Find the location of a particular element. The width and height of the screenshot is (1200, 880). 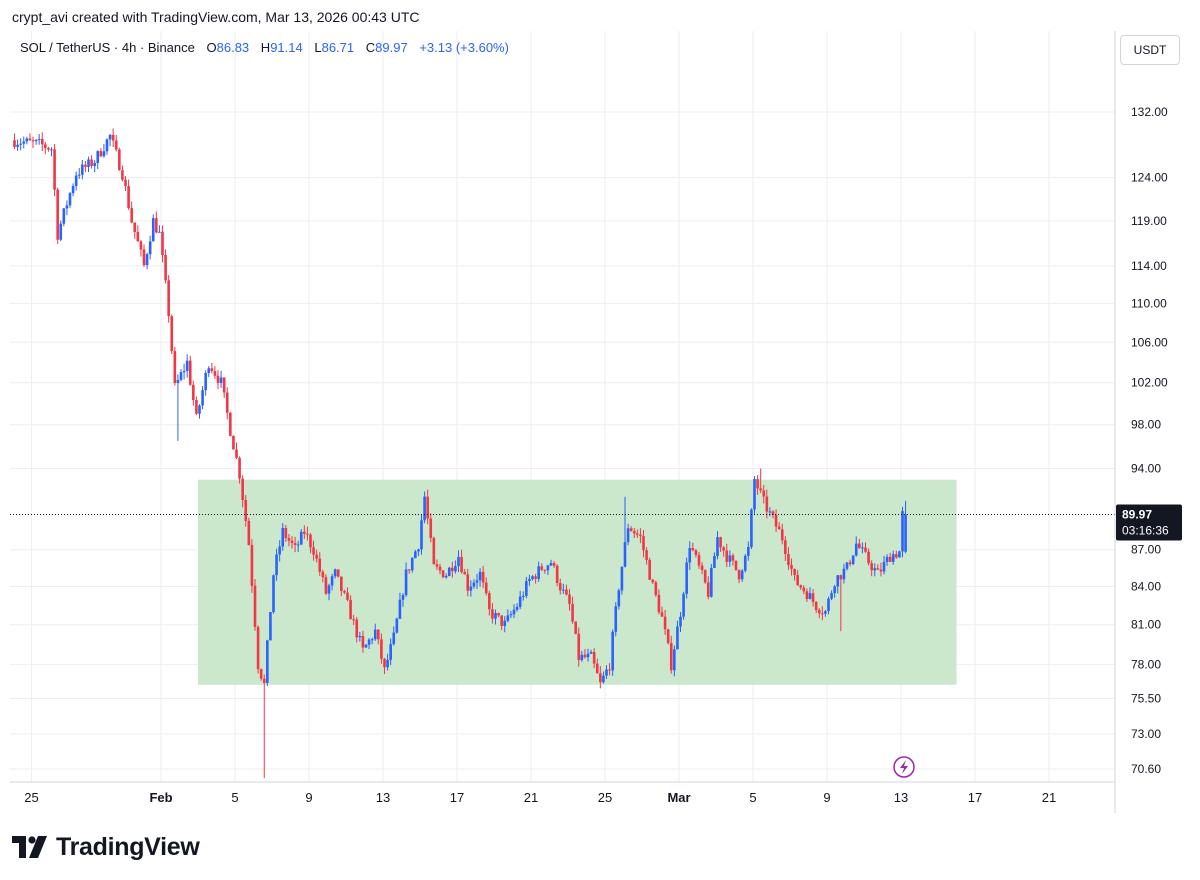

time-axis-tick-label: 21 is located at coordinates (1049, 797).